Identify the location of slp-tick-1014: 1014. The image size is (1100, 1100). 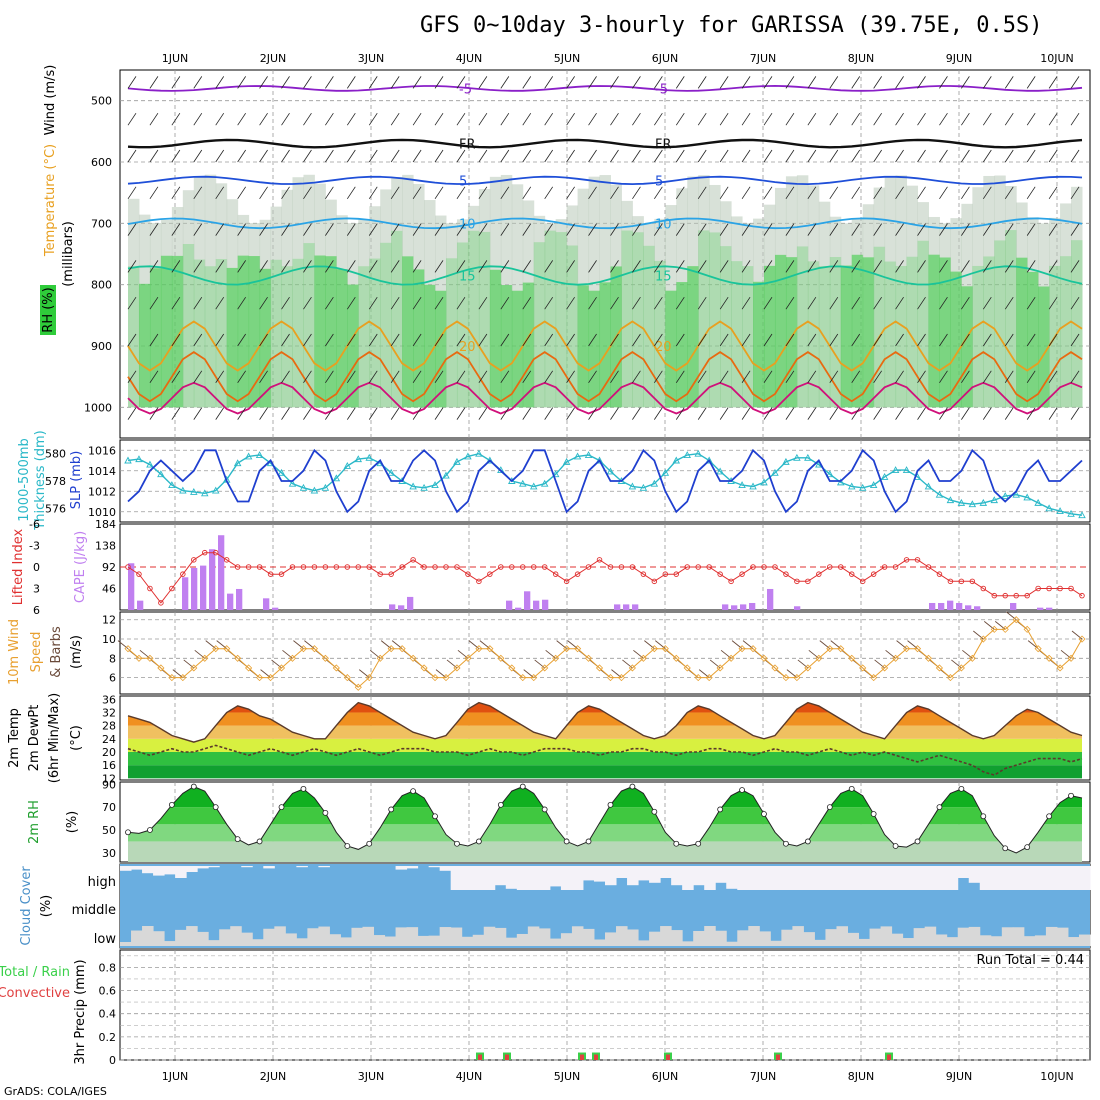
(102, 471).